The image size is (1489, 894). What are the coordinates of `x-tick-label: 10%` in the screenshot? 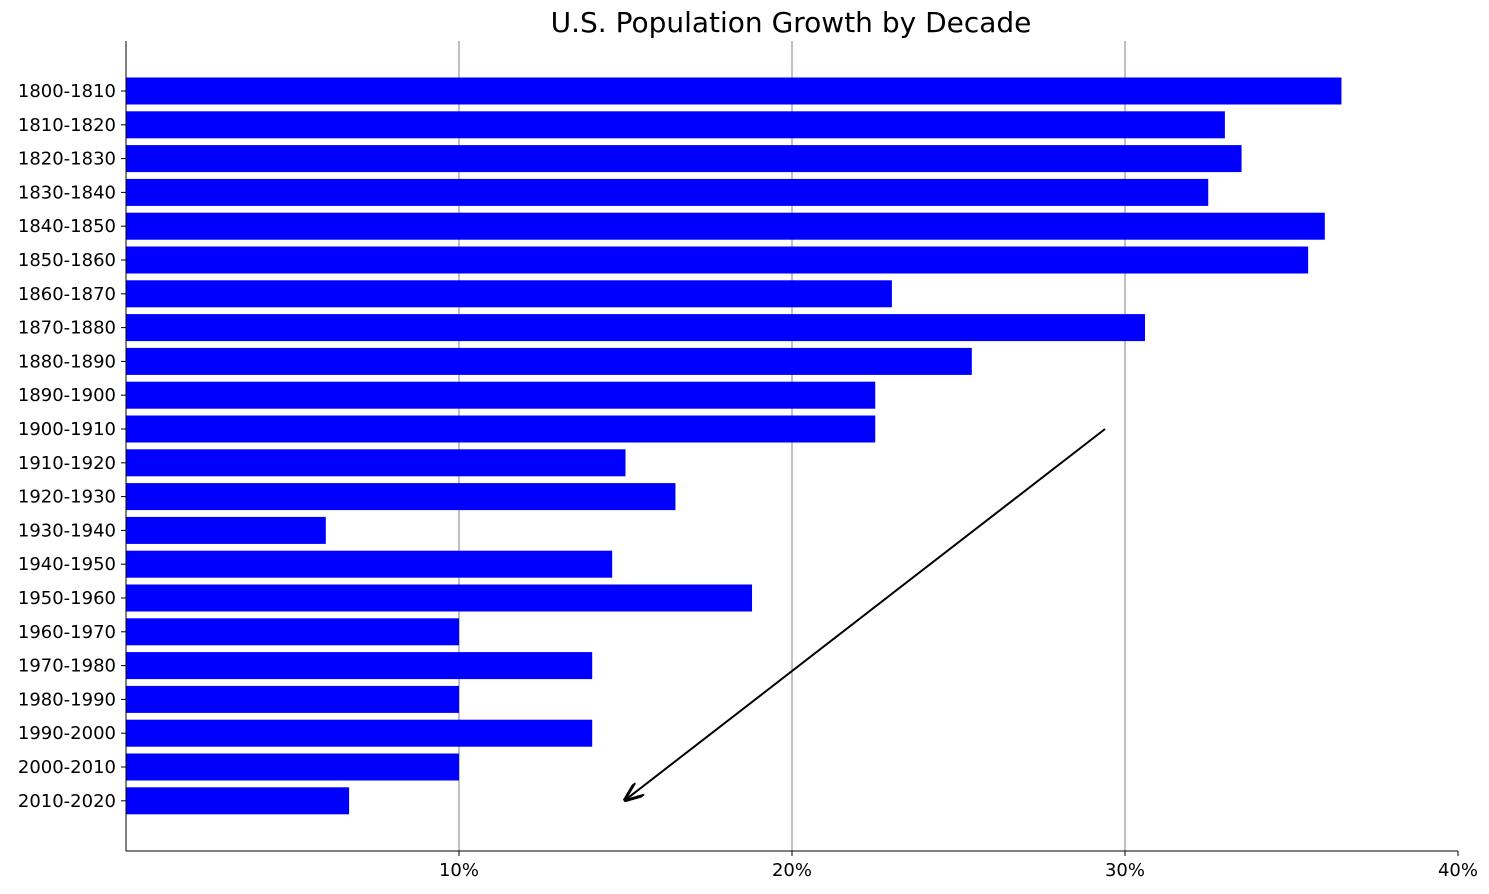 It's located at (459, 870).